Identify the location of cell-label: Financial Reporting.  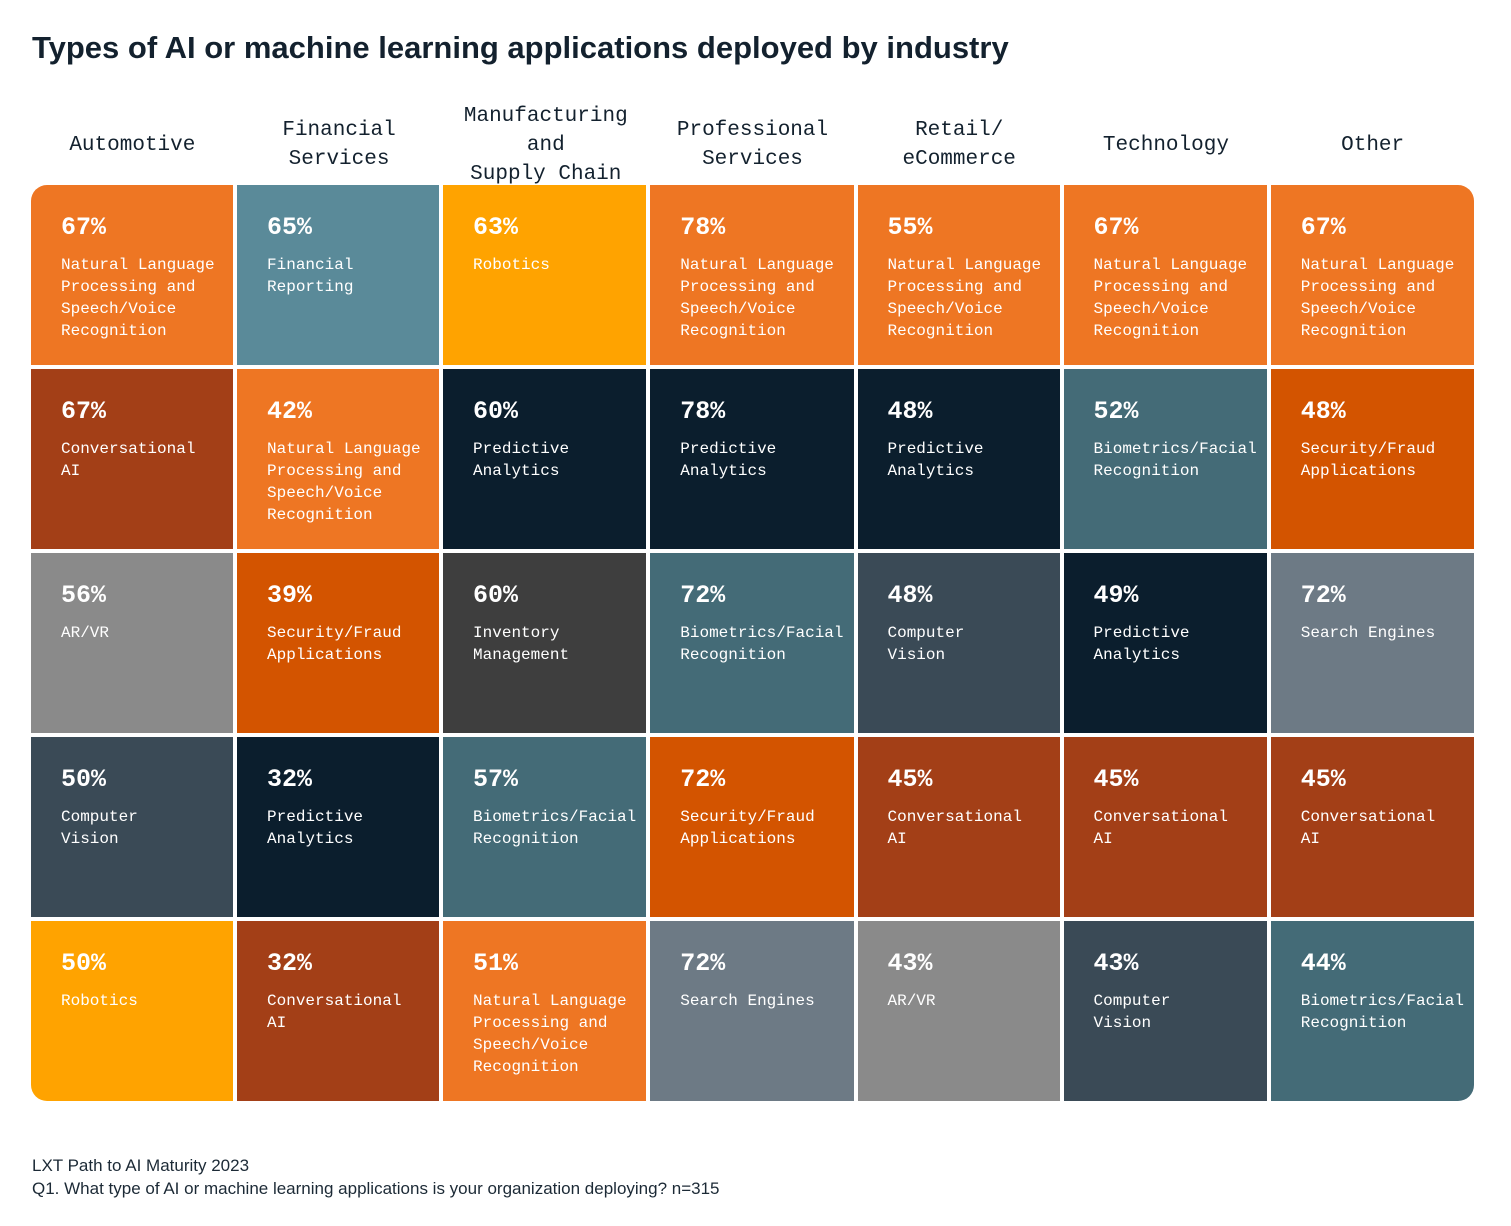
(310, 276).